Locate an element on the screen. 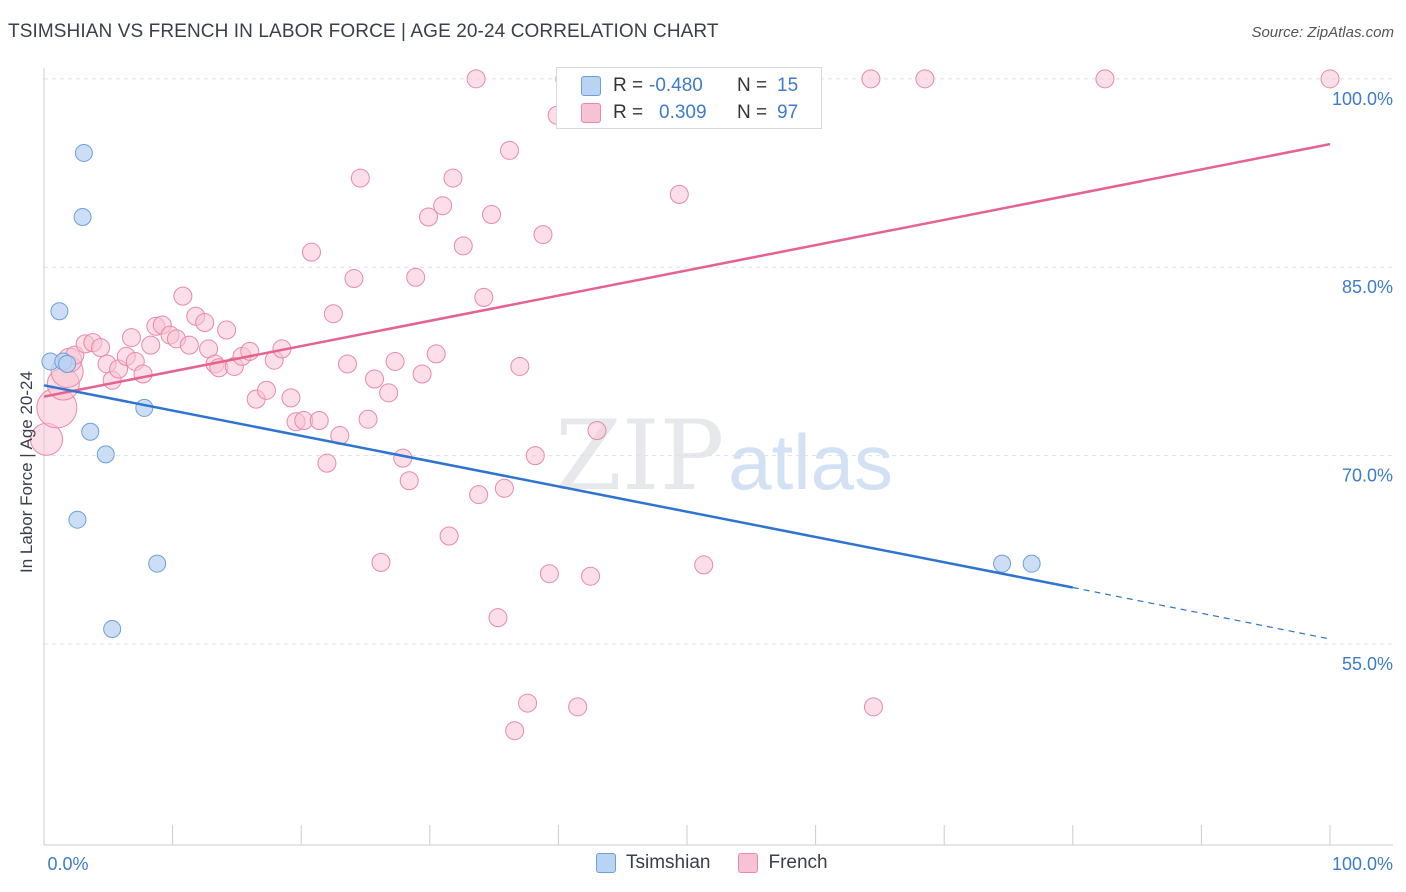  legend-item-french: French is located at coordinates (783, 863).